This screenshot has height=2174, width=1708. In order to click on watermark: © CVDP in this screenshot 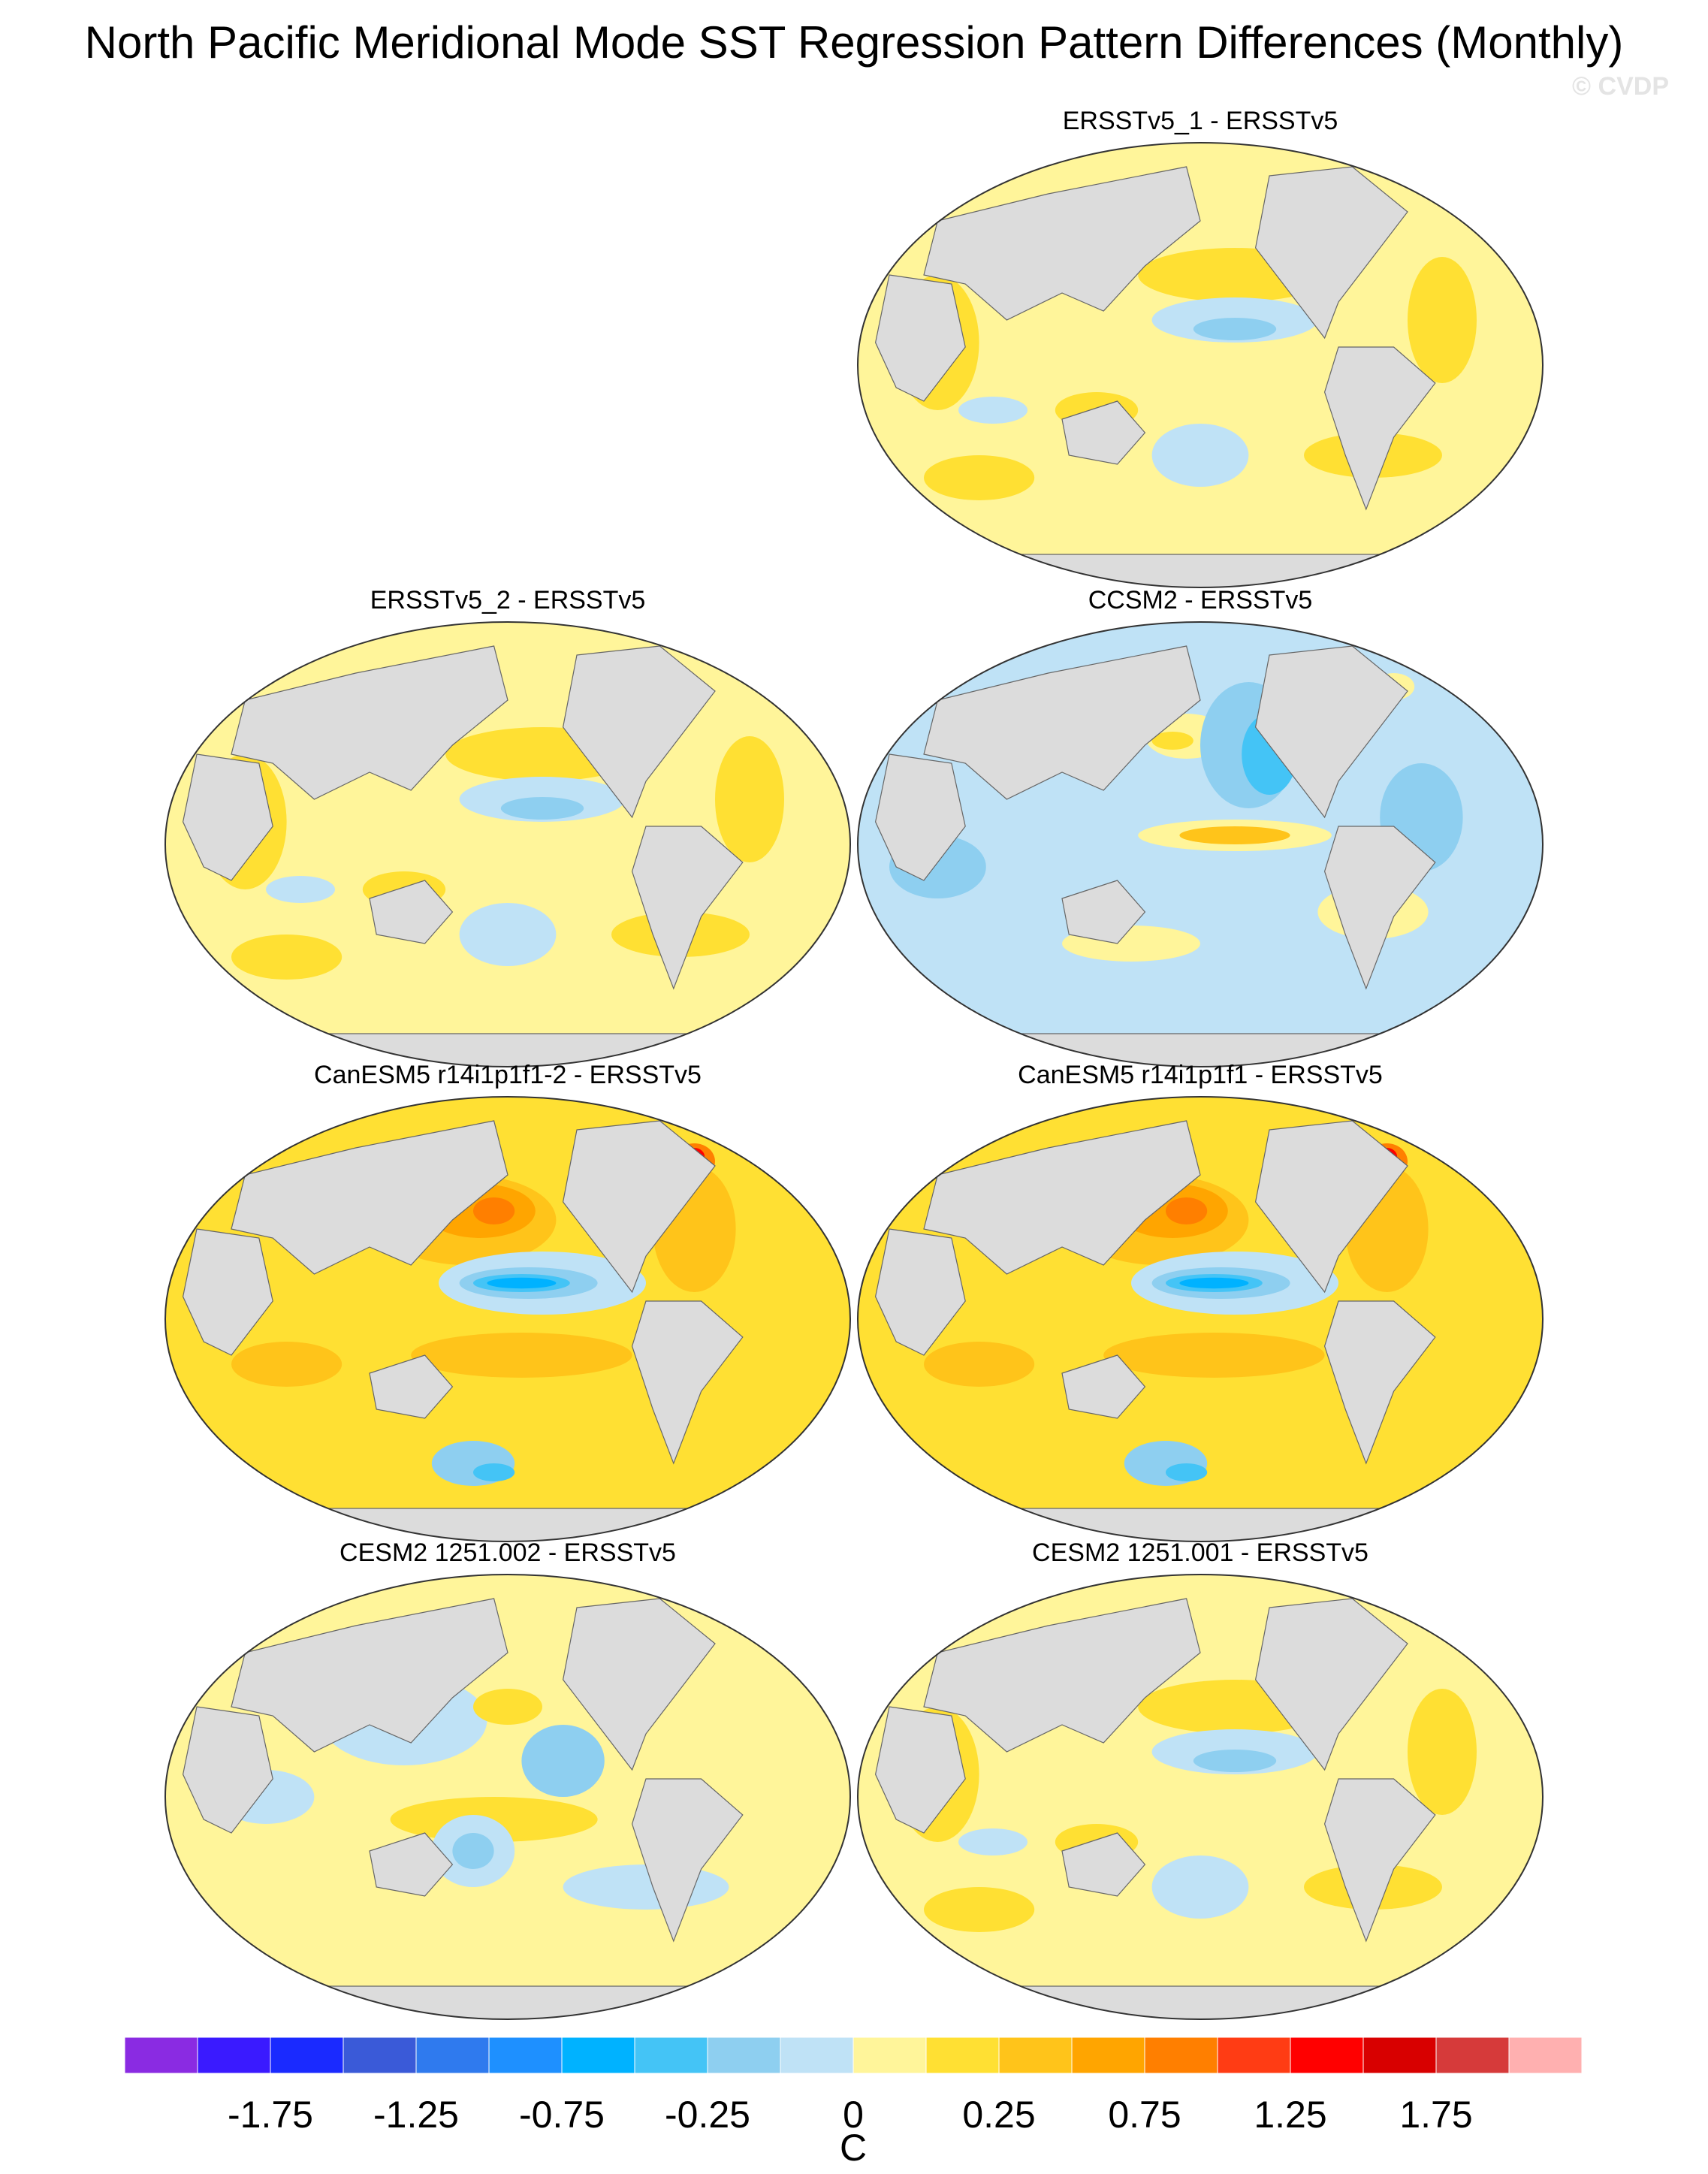, I will do `click(1621, 86)`.